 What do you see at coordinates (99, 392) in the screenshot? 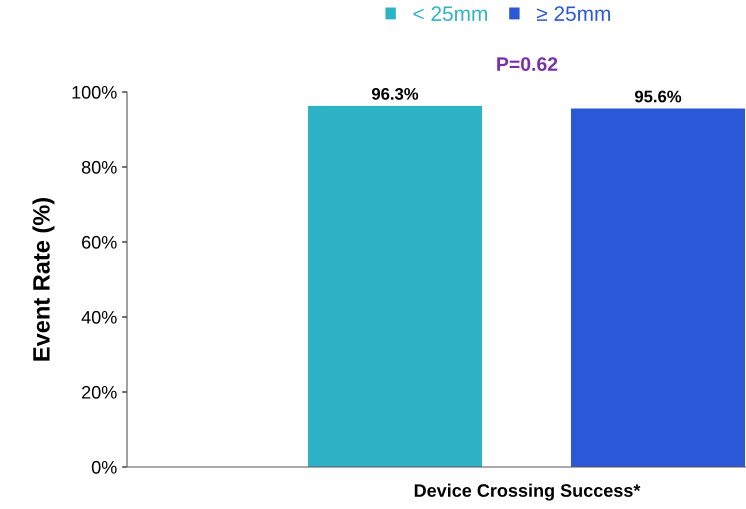
I see `y-tick-label: 20%` at bounding box center [99, 392].